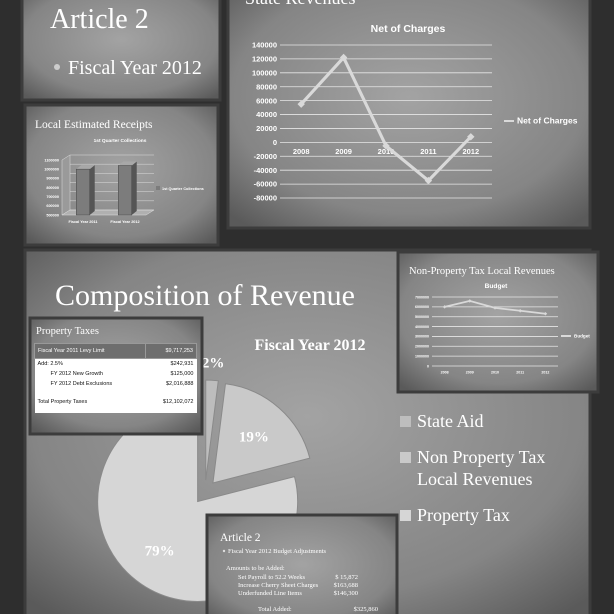 The height and width of the screenshot is (614, 614). I want to click on chart-wall, so click(66, 185).